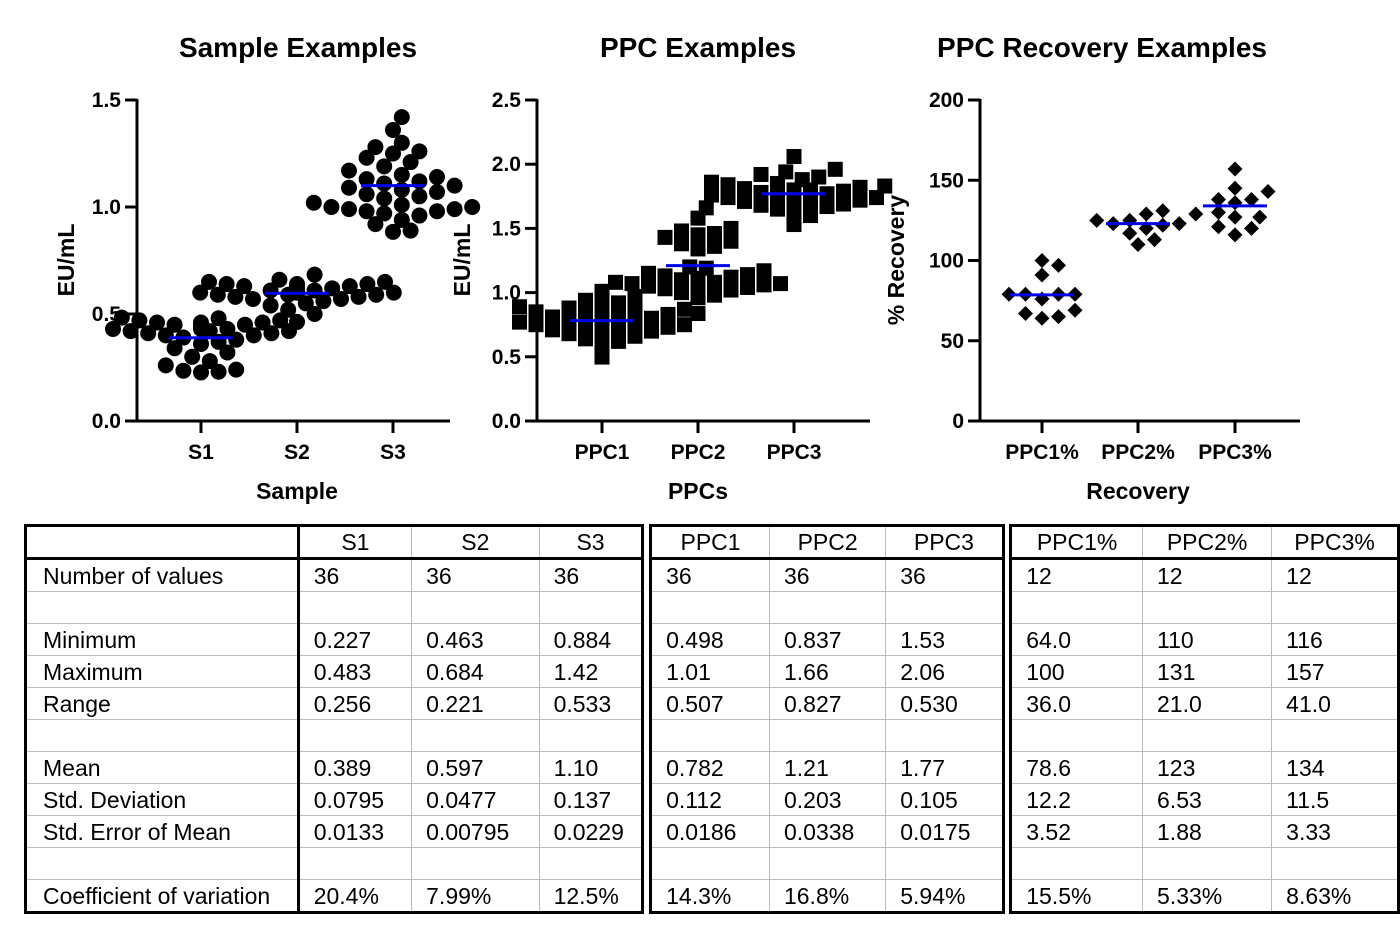 The width and height of the screenshot is (1400, 946). I want to click on row-label: Range, so click(162, 703).